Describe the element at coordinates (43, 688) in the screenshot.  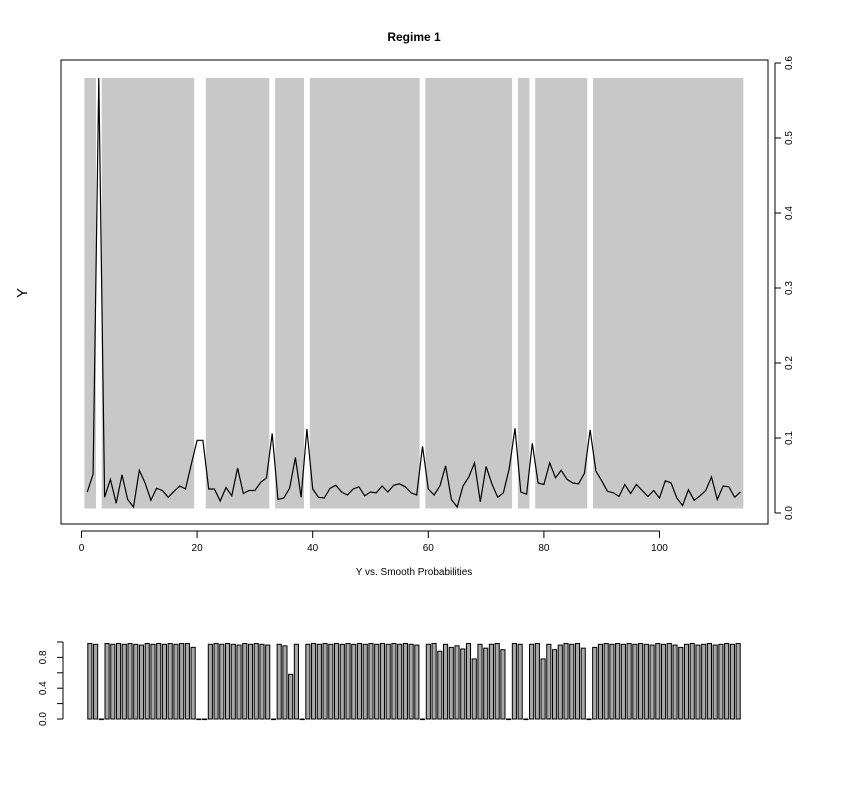
I see `bar-y-tick-label: 0.4` at that location.